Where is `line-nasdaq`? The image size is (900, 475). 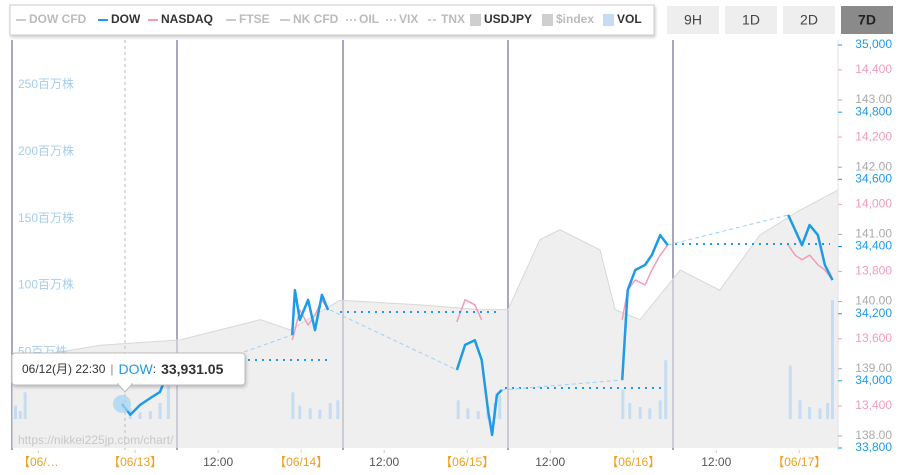 line-nasdaq is located at coordinates (562, 292).